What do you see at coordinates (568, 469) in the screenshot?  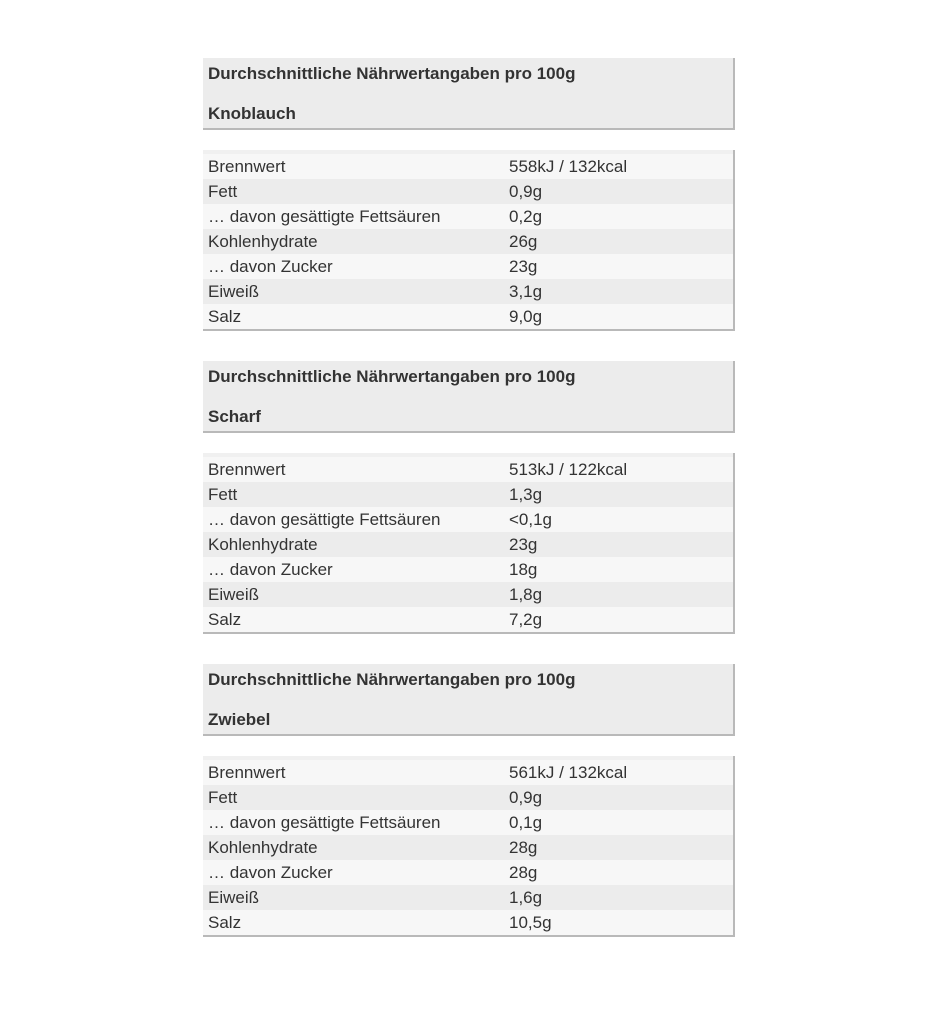 I see `nutrient-value: 513kJ / 122kcal` at bounding box center [568, 469].